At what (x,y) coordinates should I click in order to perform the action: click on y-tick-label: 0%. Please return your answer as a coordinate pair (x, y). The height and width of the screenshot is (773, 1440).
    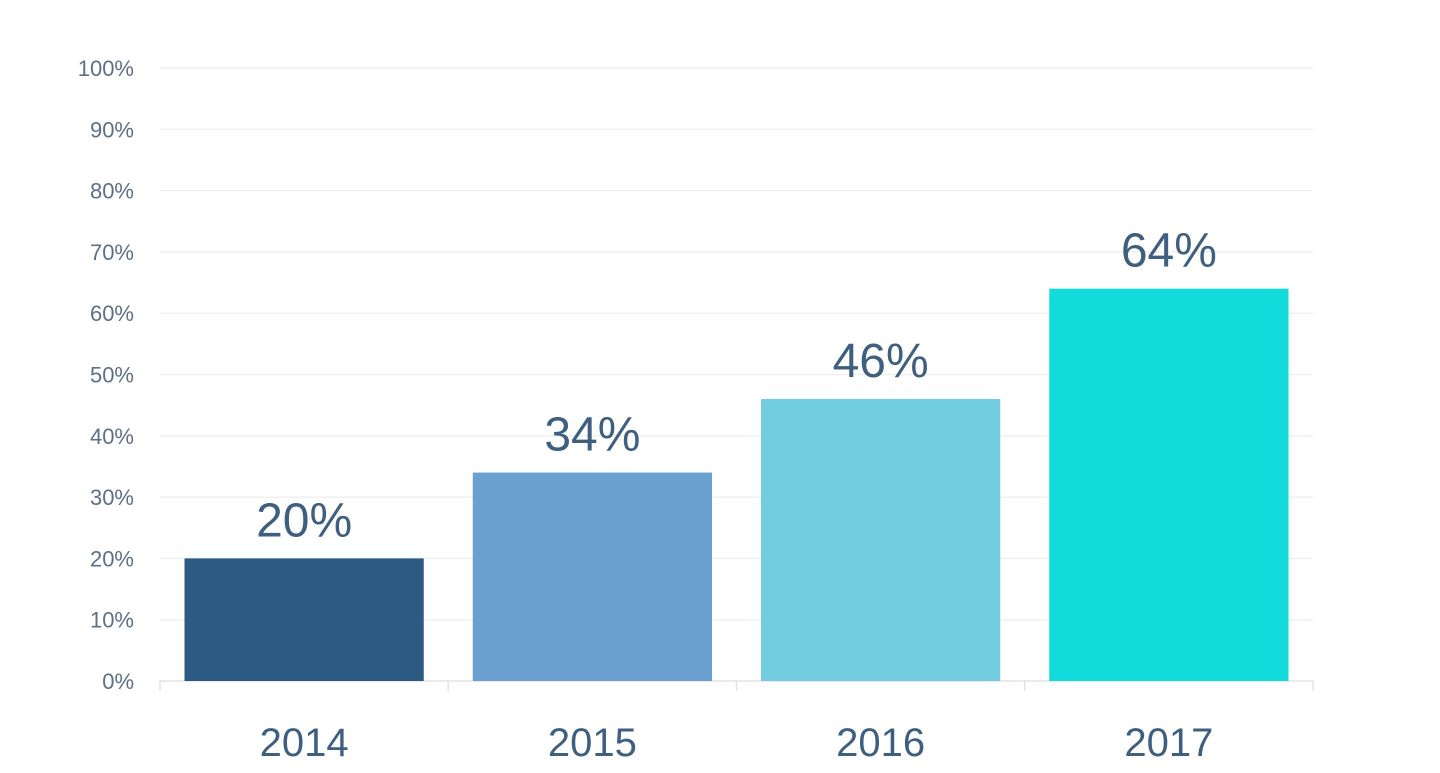
    Looking at the image, I should click on (118, 681).